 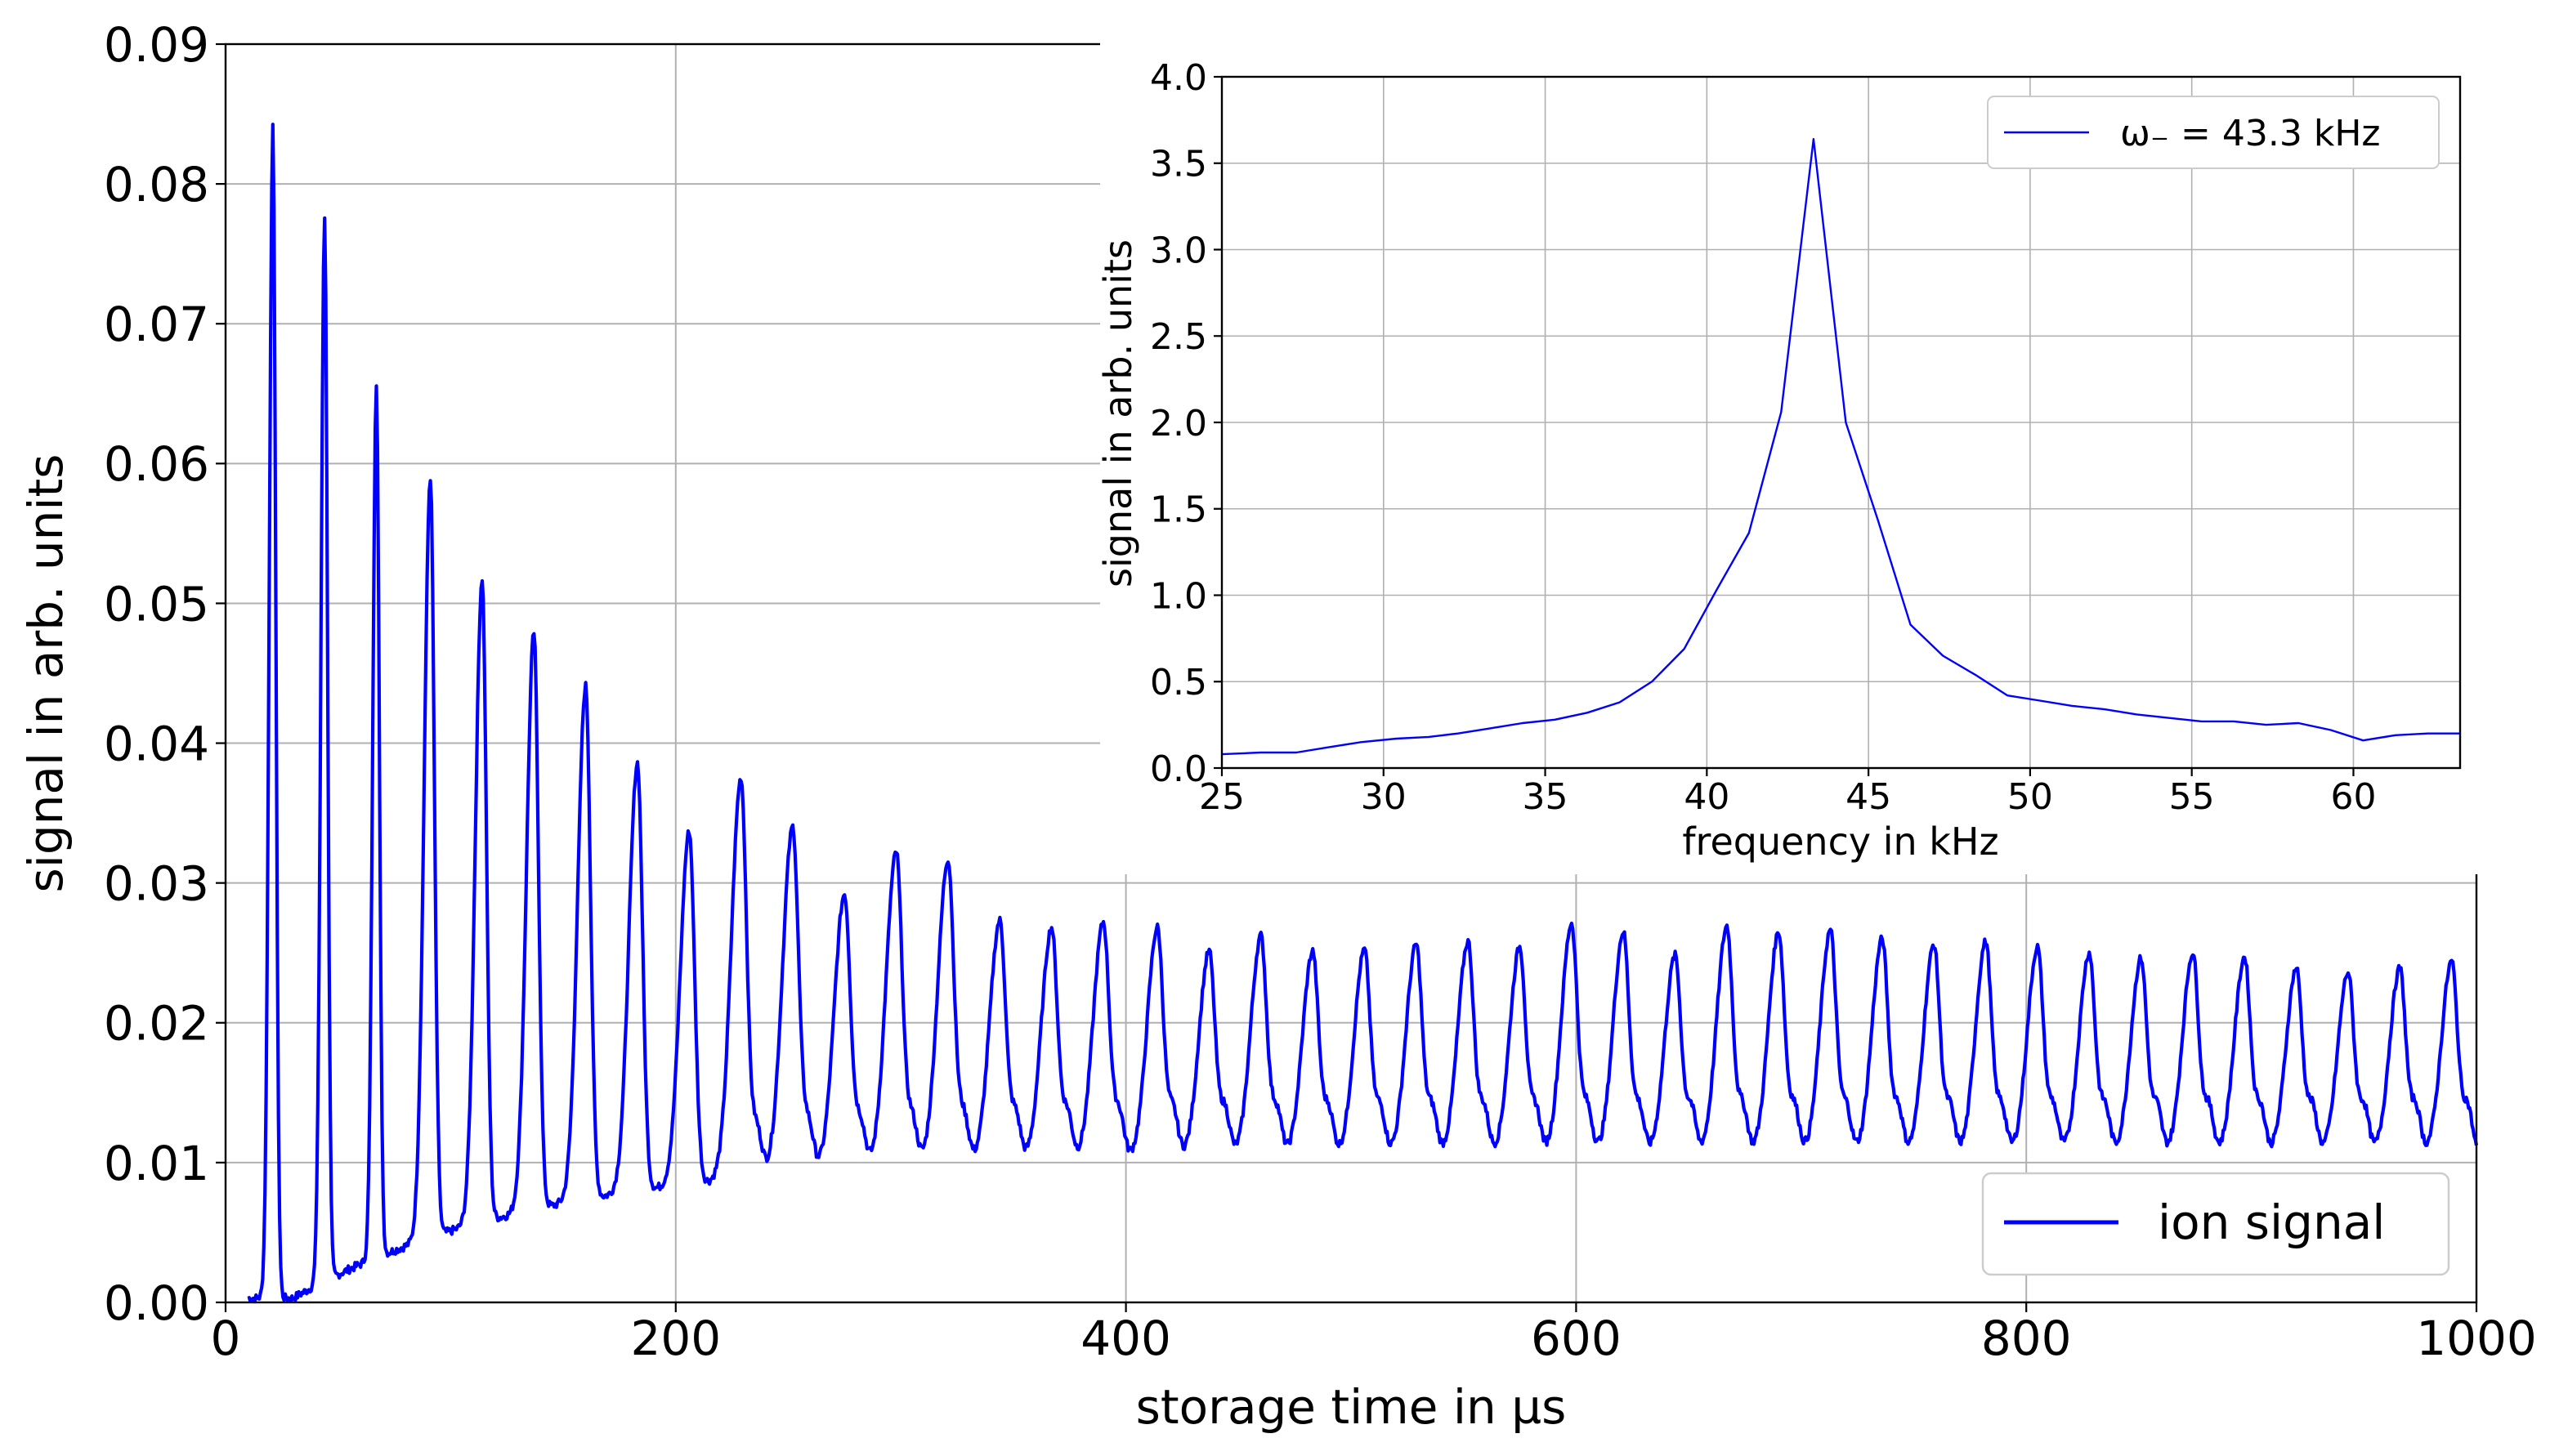 I want to click on main-x-tick-label: 200, so click(x=676, y=1338).